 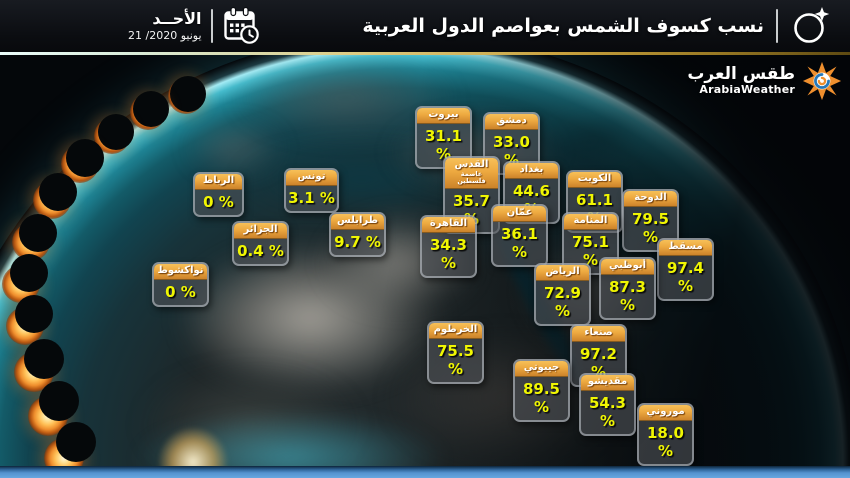 What do you see at coordinates (562, 301) in the screenshot?
I see `eclipse-percentage: 72.9 %` at bounding box center [562, 301].